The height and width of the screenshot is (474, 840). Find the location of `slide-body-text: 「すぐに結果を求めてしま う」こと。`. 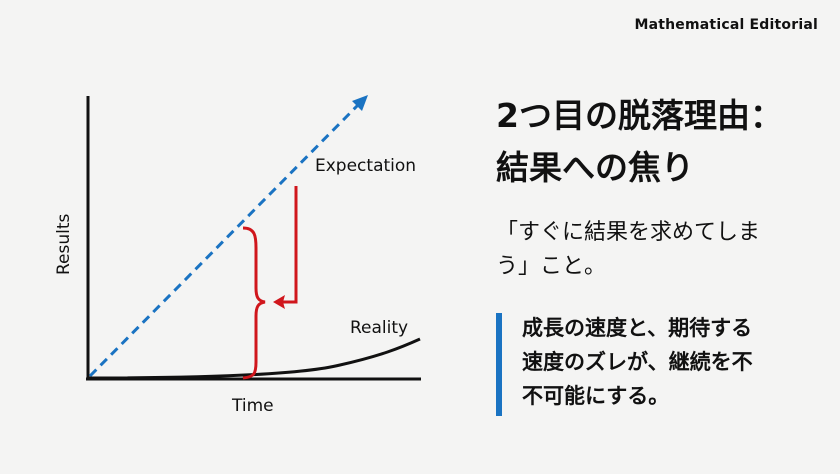

slide-body-text: 「すぐに結果を求めてしま う」こと。 is located at coordinates (628, 249).